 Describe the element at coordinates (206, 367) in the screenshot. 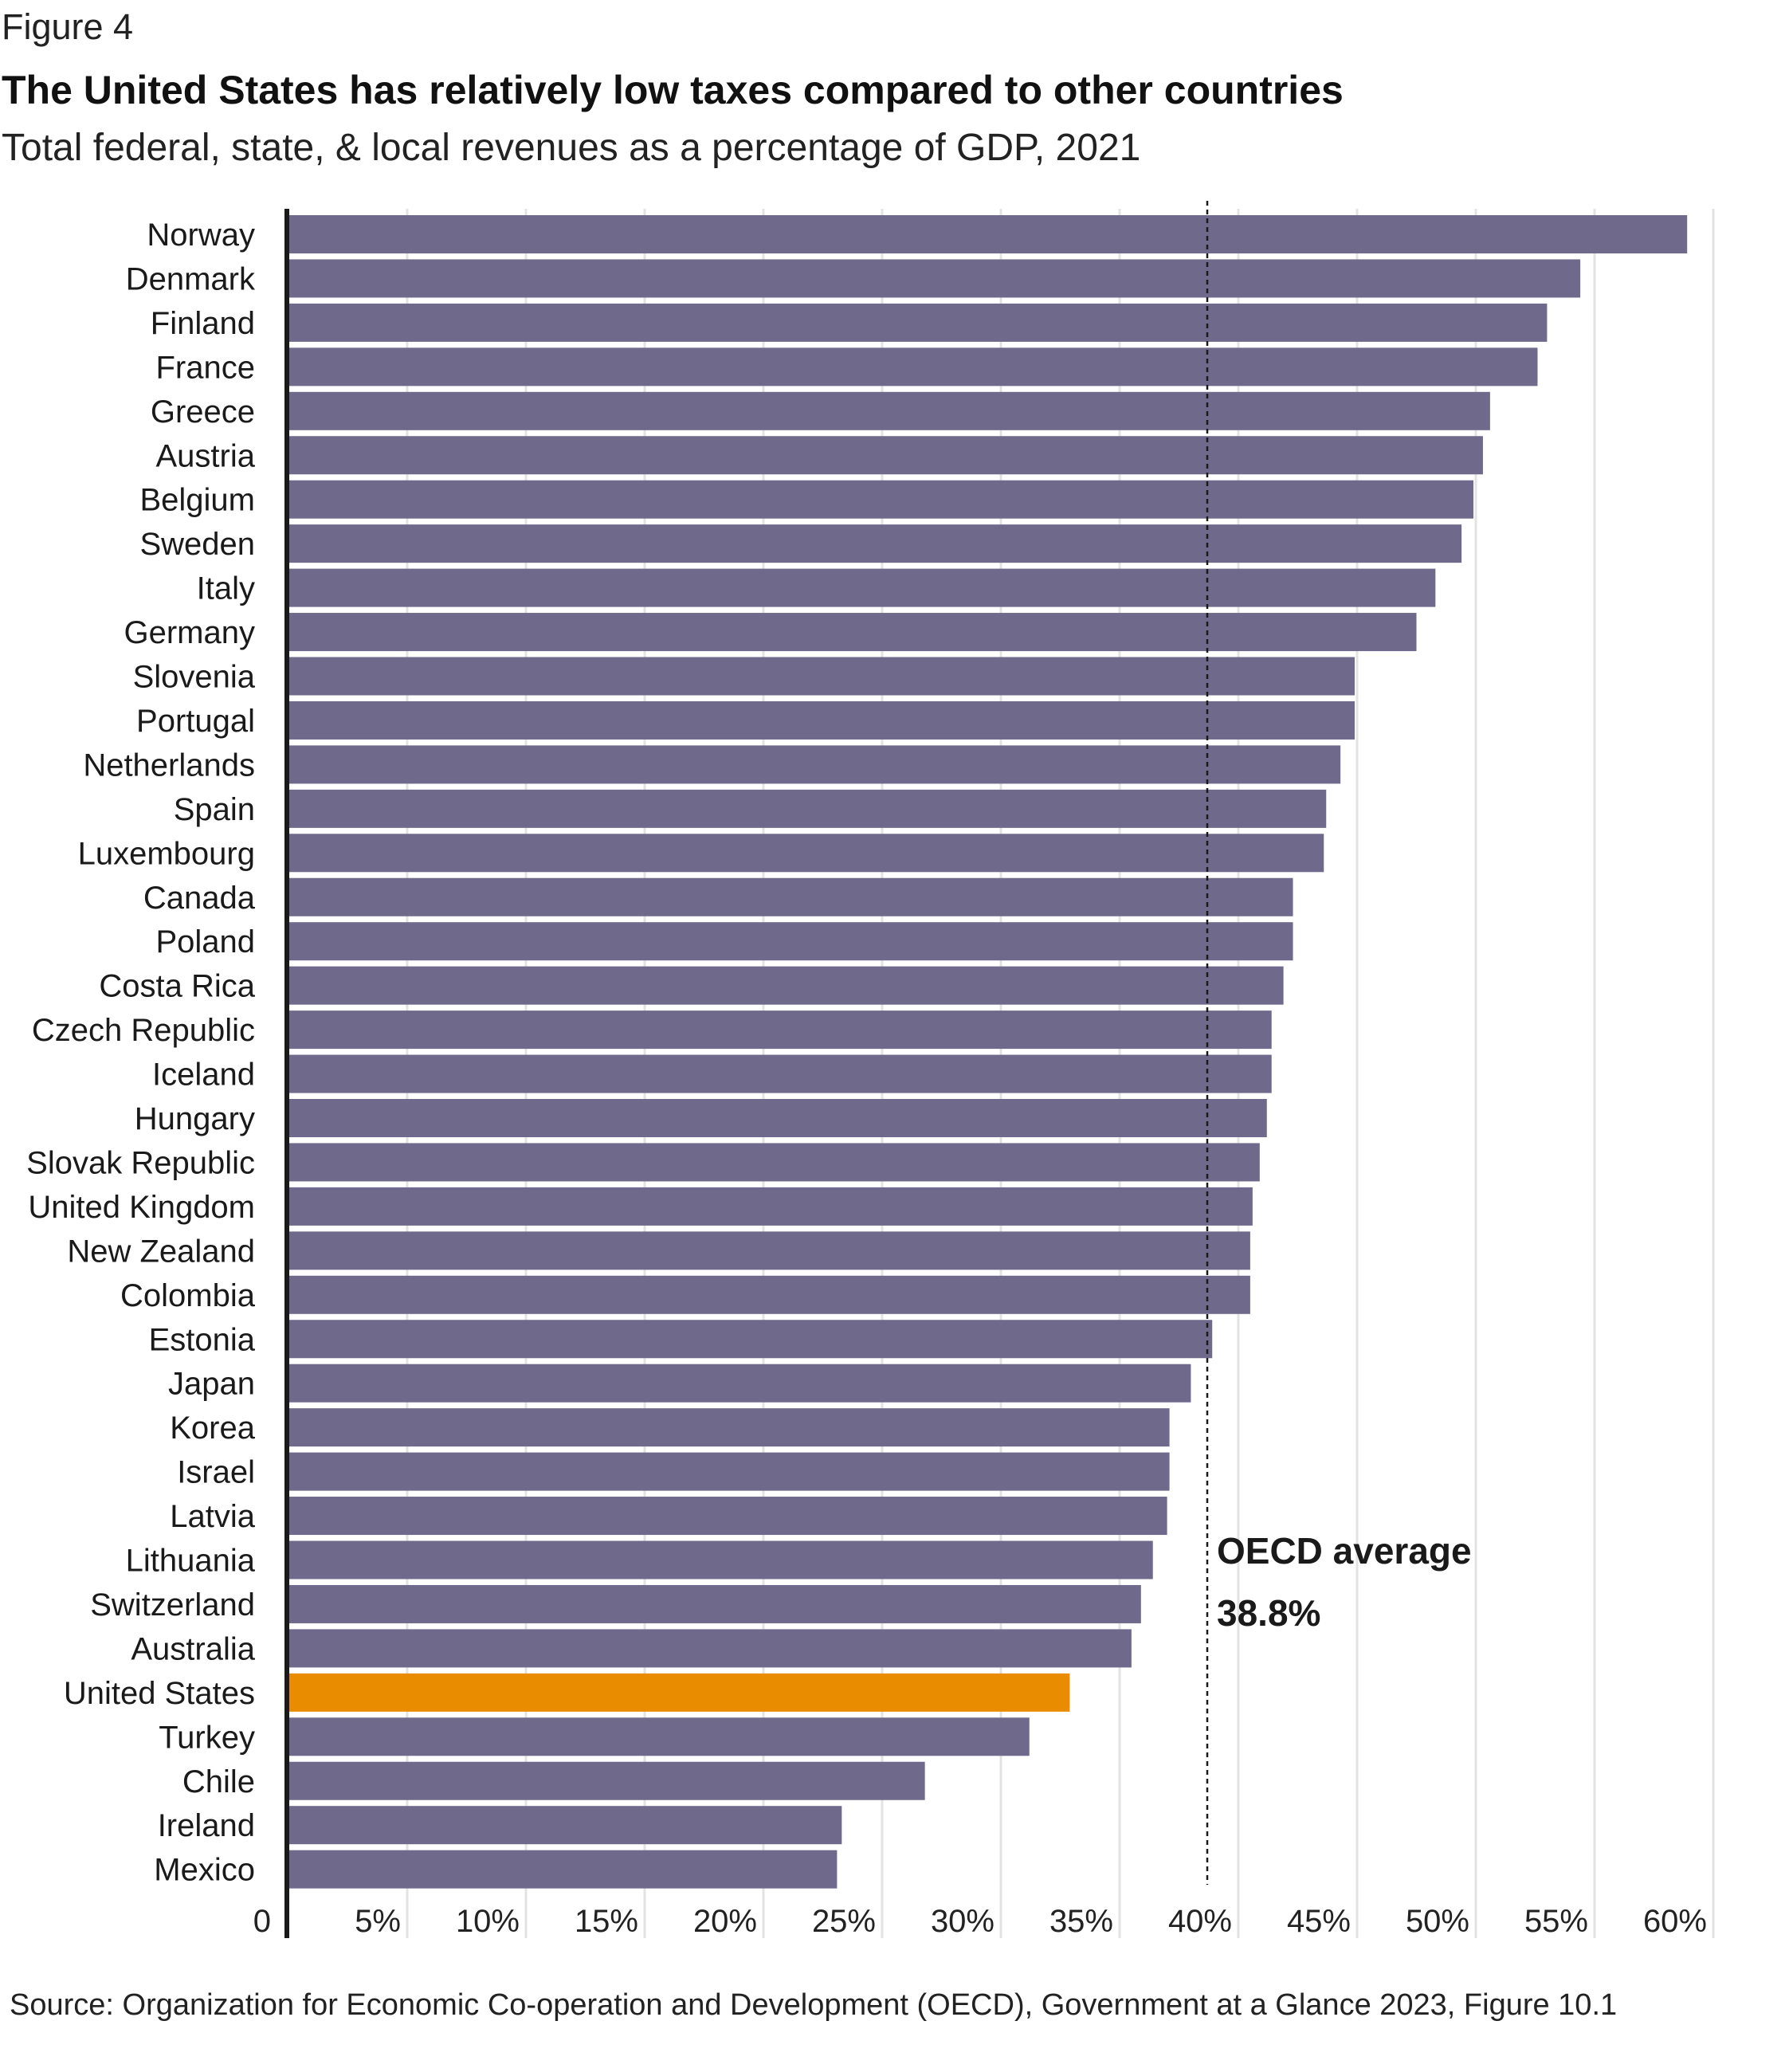

I see `category-label: France` at that location.